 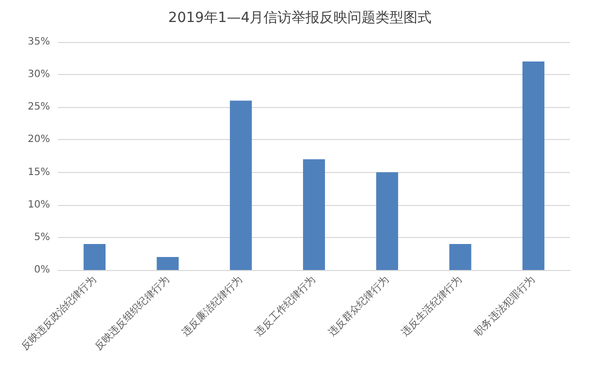 What do you see at coordinates (359, 305) in the screenshot?
I see `x-tick-label: 违反群众纪律行为` at bounding box center [359, 305].